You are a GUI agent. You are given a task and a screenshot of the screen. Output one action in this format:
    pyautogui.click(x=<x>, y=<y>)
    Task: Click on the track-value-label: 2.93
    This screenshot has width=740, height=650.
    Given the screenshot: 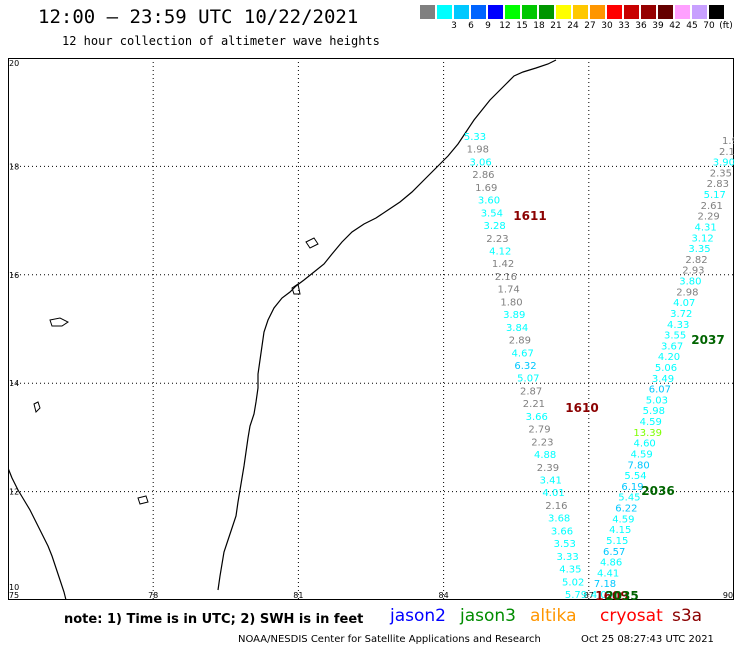 What is the action you would take?
    pyautogui.click(x=693, y=271)
    